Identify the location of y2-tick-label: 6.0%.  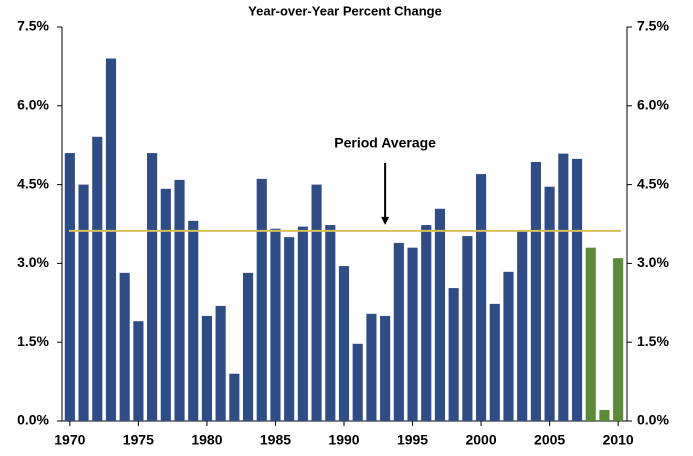
(653, 105).